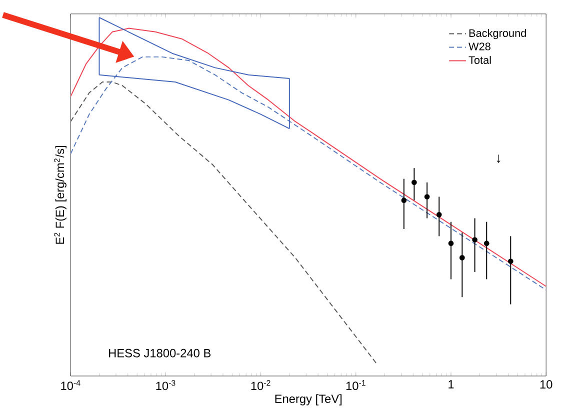 The height and width of the screenshot is (419, 563). I want to click on legend-label: Total, so click(479, 60).